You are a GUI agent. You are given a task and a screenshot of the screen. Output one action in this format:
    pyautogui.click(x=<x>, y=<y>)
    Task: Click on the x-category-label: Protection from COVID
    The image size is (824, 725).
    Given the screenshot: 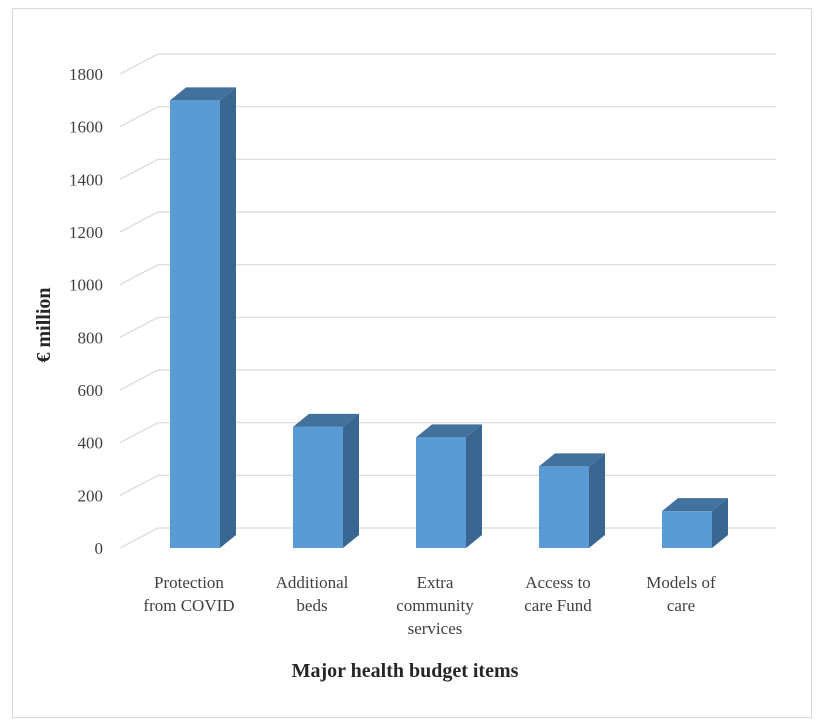 What is the action you would take?
    pyautogui.click(x=188, y=594)
    